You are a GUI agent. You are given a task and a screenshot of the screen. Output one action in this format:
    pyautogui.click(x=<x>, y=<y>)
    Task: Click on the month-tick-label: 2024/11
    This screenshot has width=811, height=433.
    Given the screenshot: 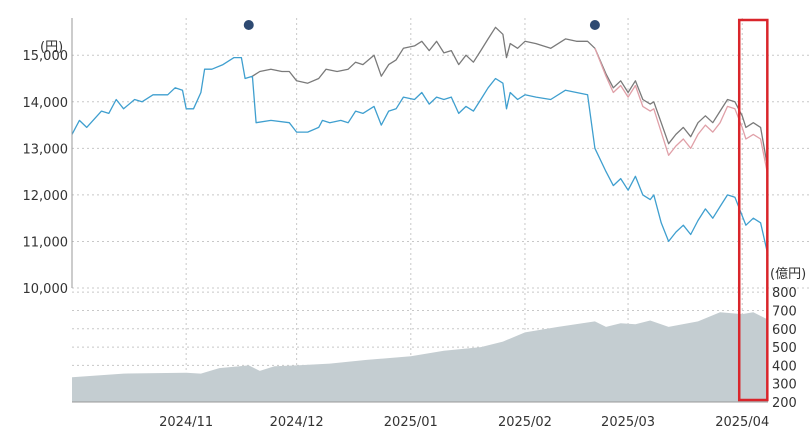 What is the action you would take?
    pyautogui.click(x=186, y=422)
    